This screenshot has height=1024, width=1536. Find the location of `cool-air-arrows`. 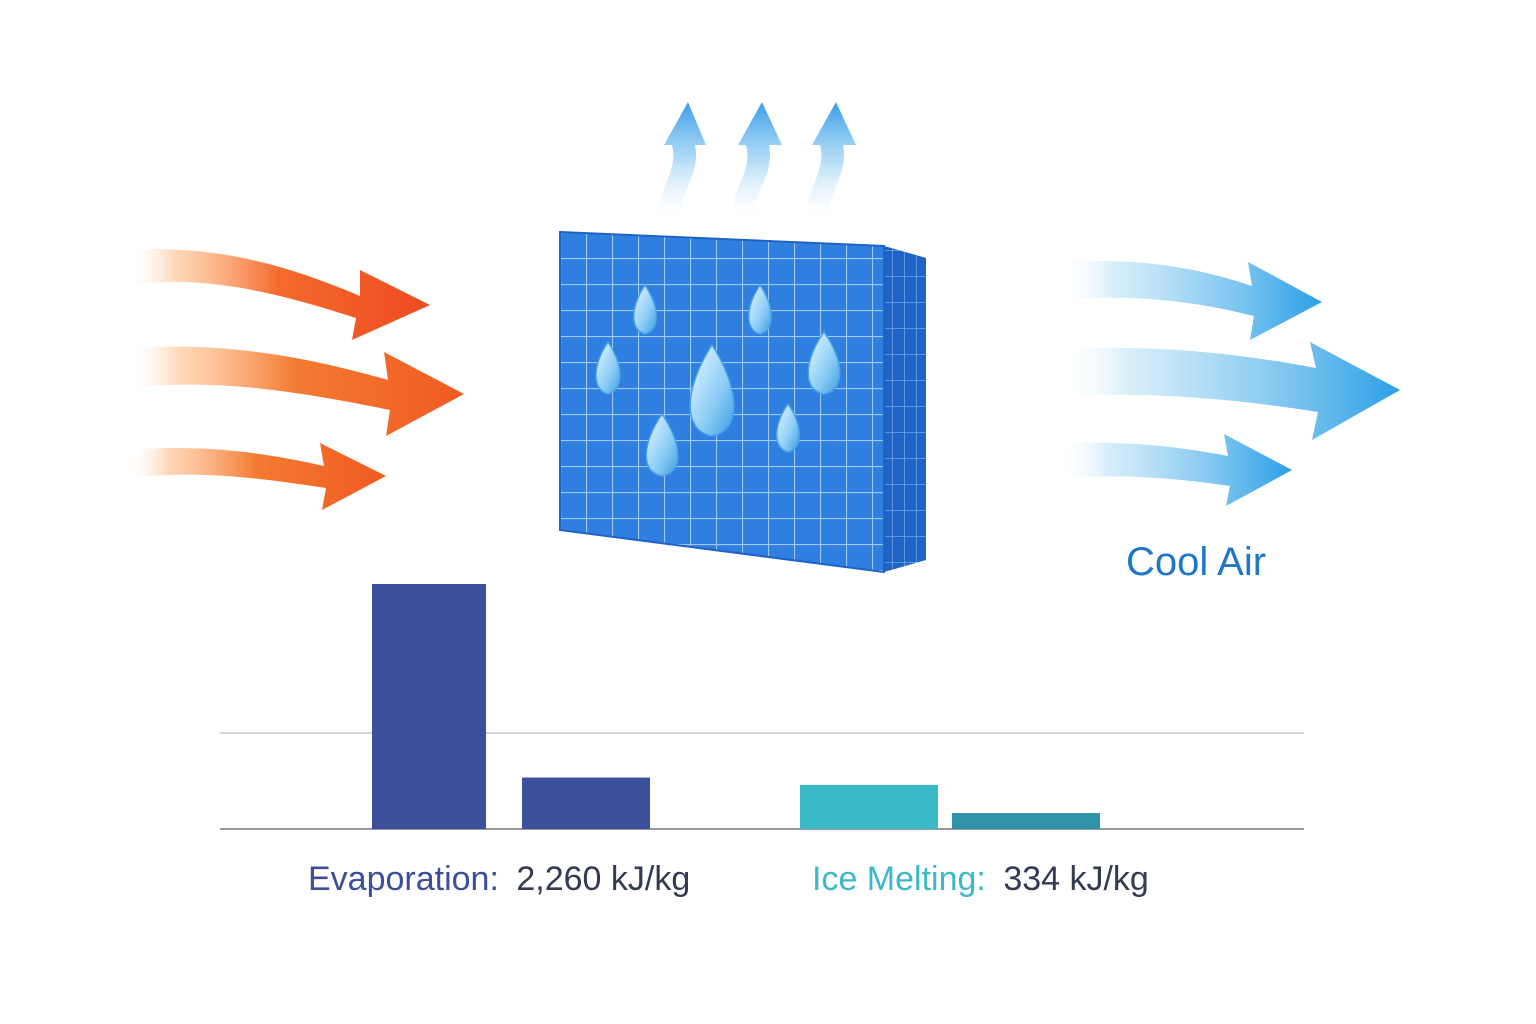

cool-air-arrows is located at coordinates (1230, 383).